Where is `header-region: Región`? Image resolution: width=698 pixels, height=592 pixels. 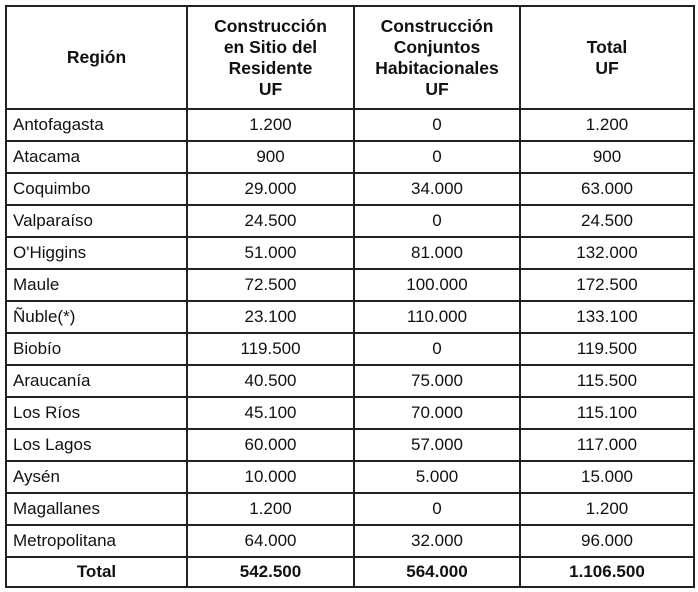
header-region: Región is located at coordinates (96, 57).